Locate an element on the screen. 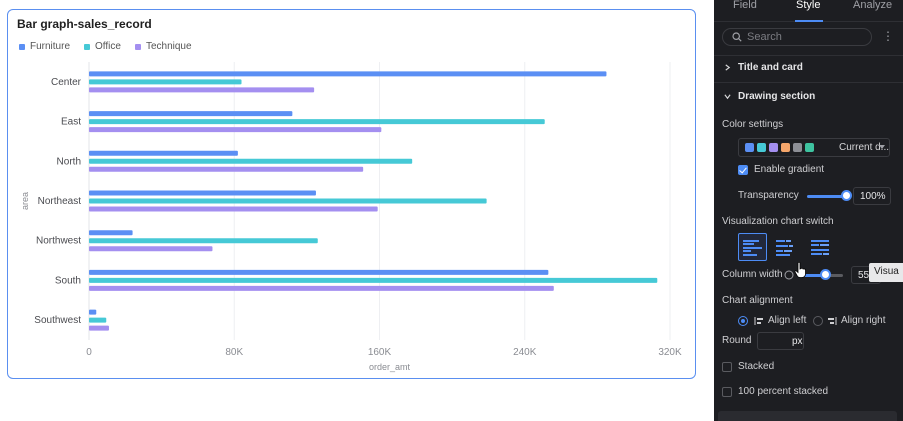 This screenshot has height=421, width=903. bar-furniture-east is located at coordinates (191, 114).